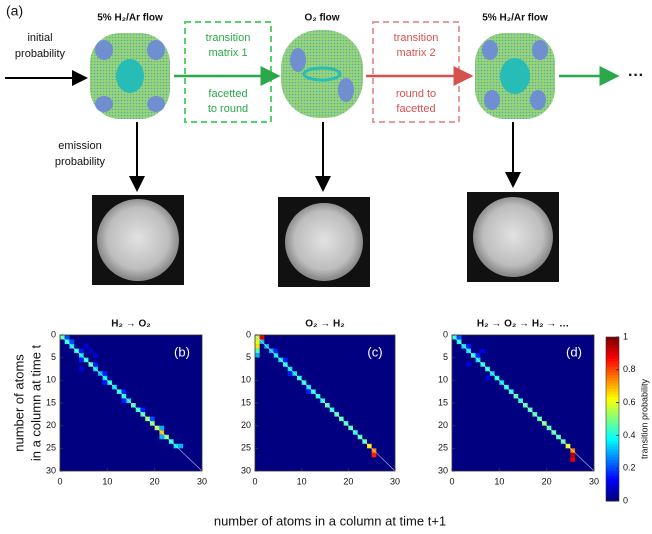  I want to click on colorbar-tick-label: 1, so click(625, 336).